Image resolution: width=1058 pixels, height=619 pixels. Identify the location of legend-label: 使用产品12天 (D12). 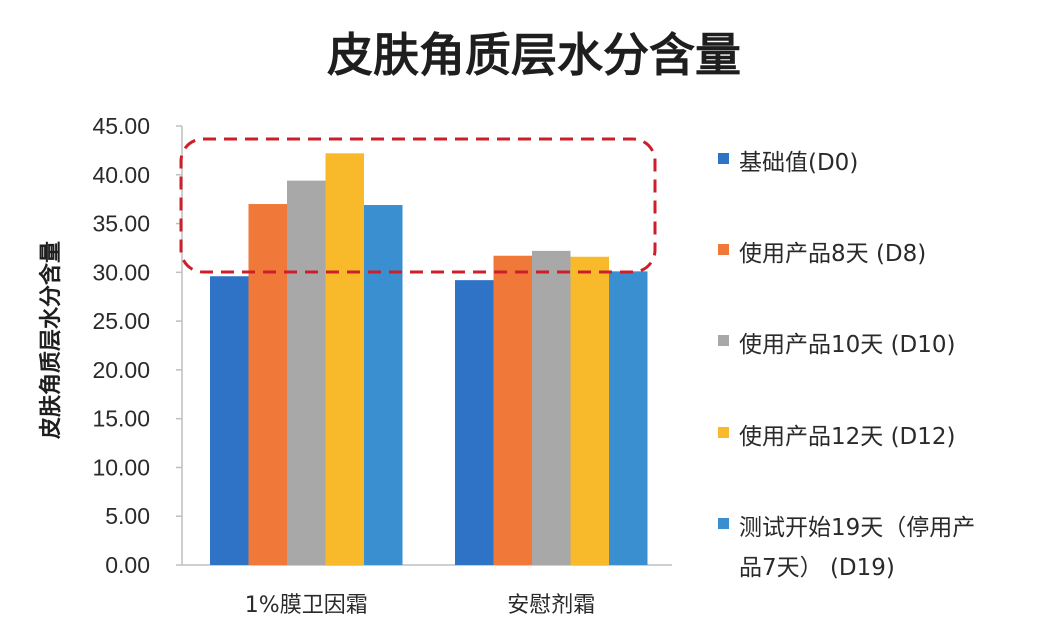
(847, 437).